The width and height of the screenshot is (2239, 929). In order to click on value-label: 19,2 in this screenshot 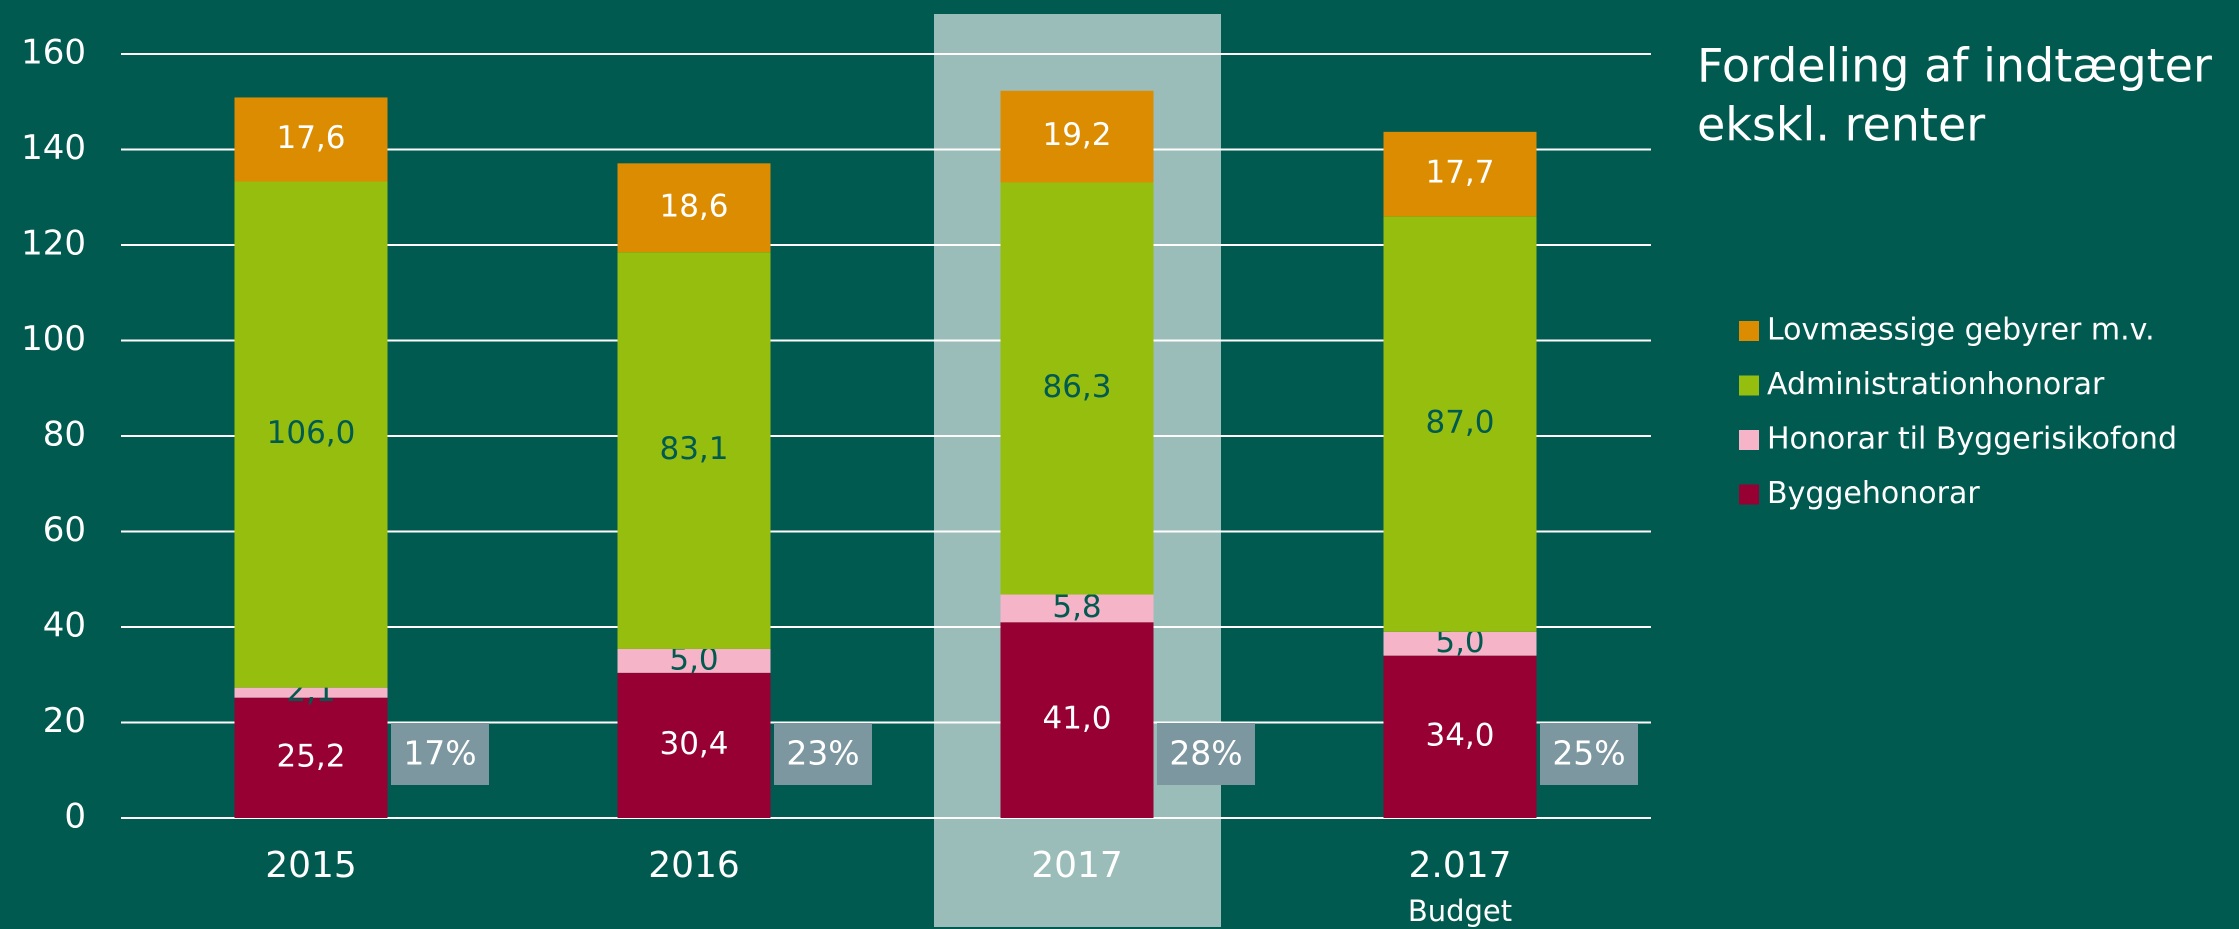, I will do `click(1076, 135)`.